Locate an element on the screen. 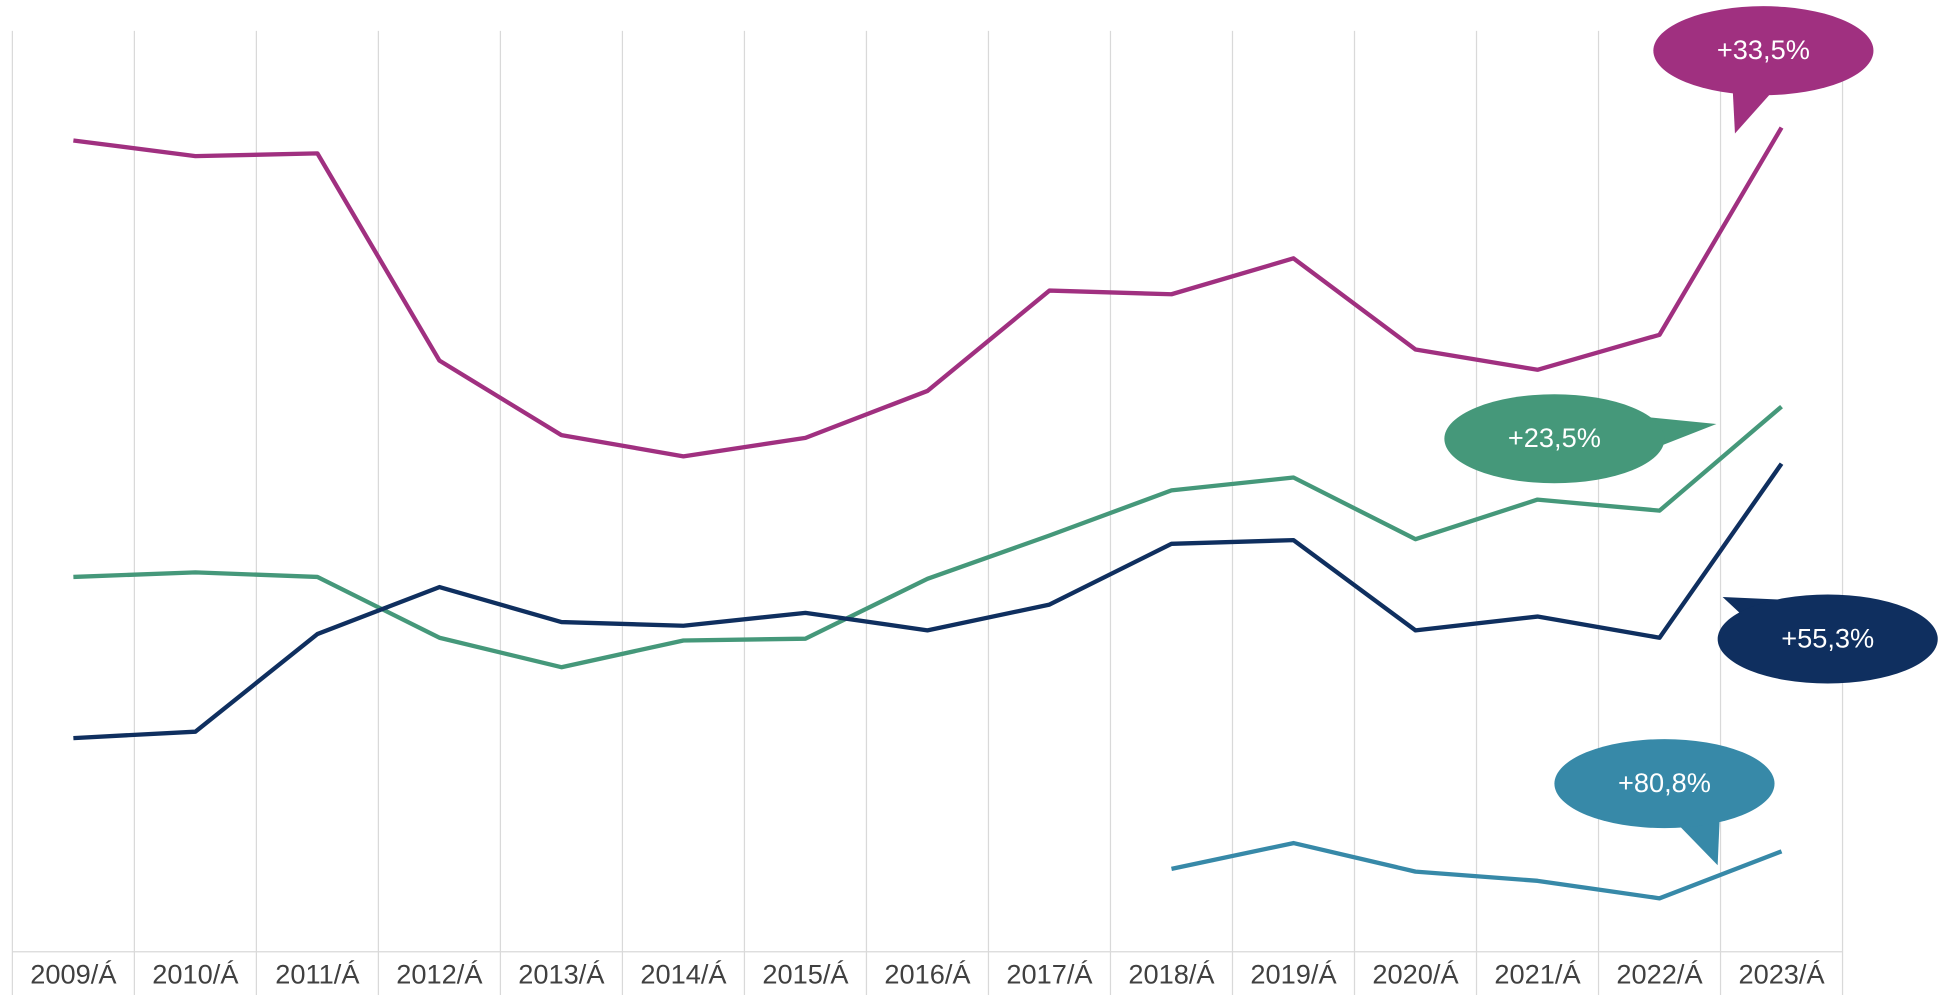 Image resolution: width=1939 pixels, height=995 pixels. x-tick-label: 2013/Á is located at coordinates (561, 974).